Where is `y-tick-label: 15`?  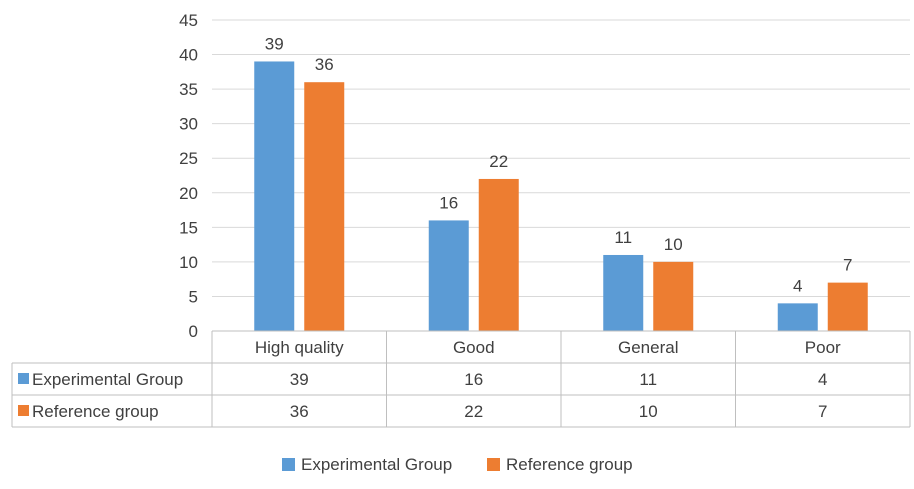
y-tick-label: 15 is located at coordinates (188, 227).